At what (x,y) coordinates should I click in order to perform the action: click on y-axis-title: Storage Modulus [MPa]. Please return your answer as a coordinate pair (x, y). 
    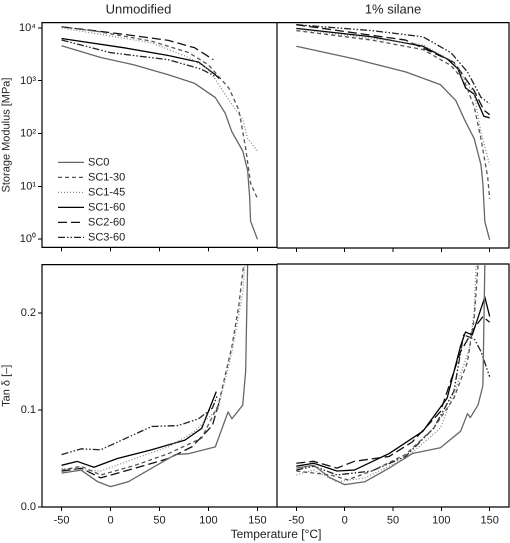
    Looking at the image, I should click on (6, 135).